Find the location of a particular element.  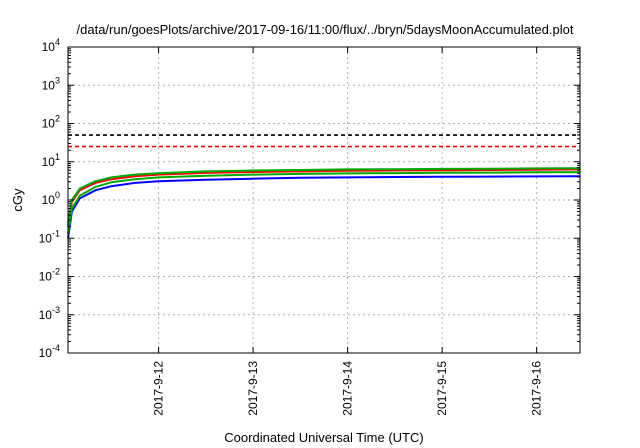

y-tick-label: 10¹ is located at coordinates (51, 160).